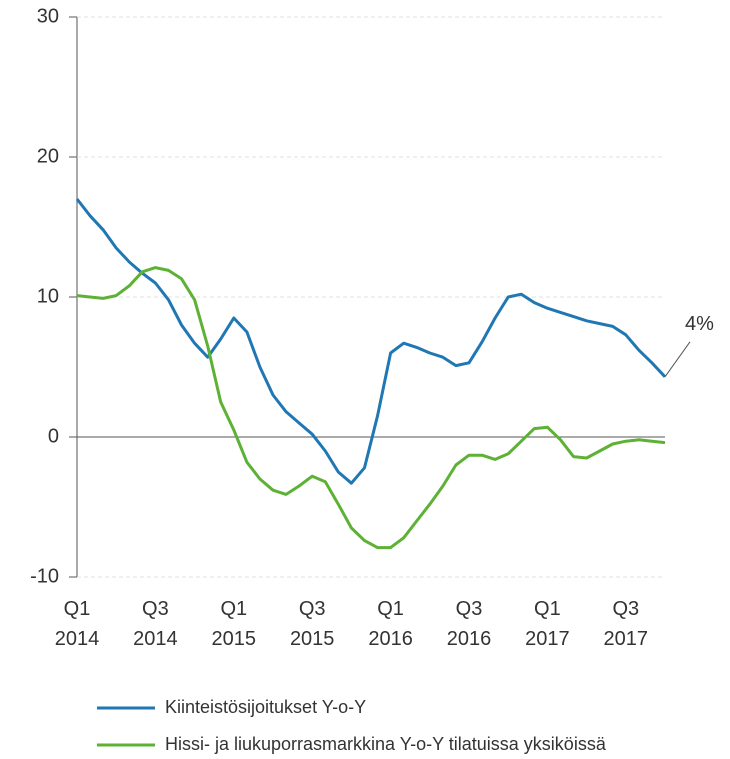 The image size is (730, 759). Describe the element at coordinates (48, 16) in the screenshot. I see `y-tick-label: 30` at that location.